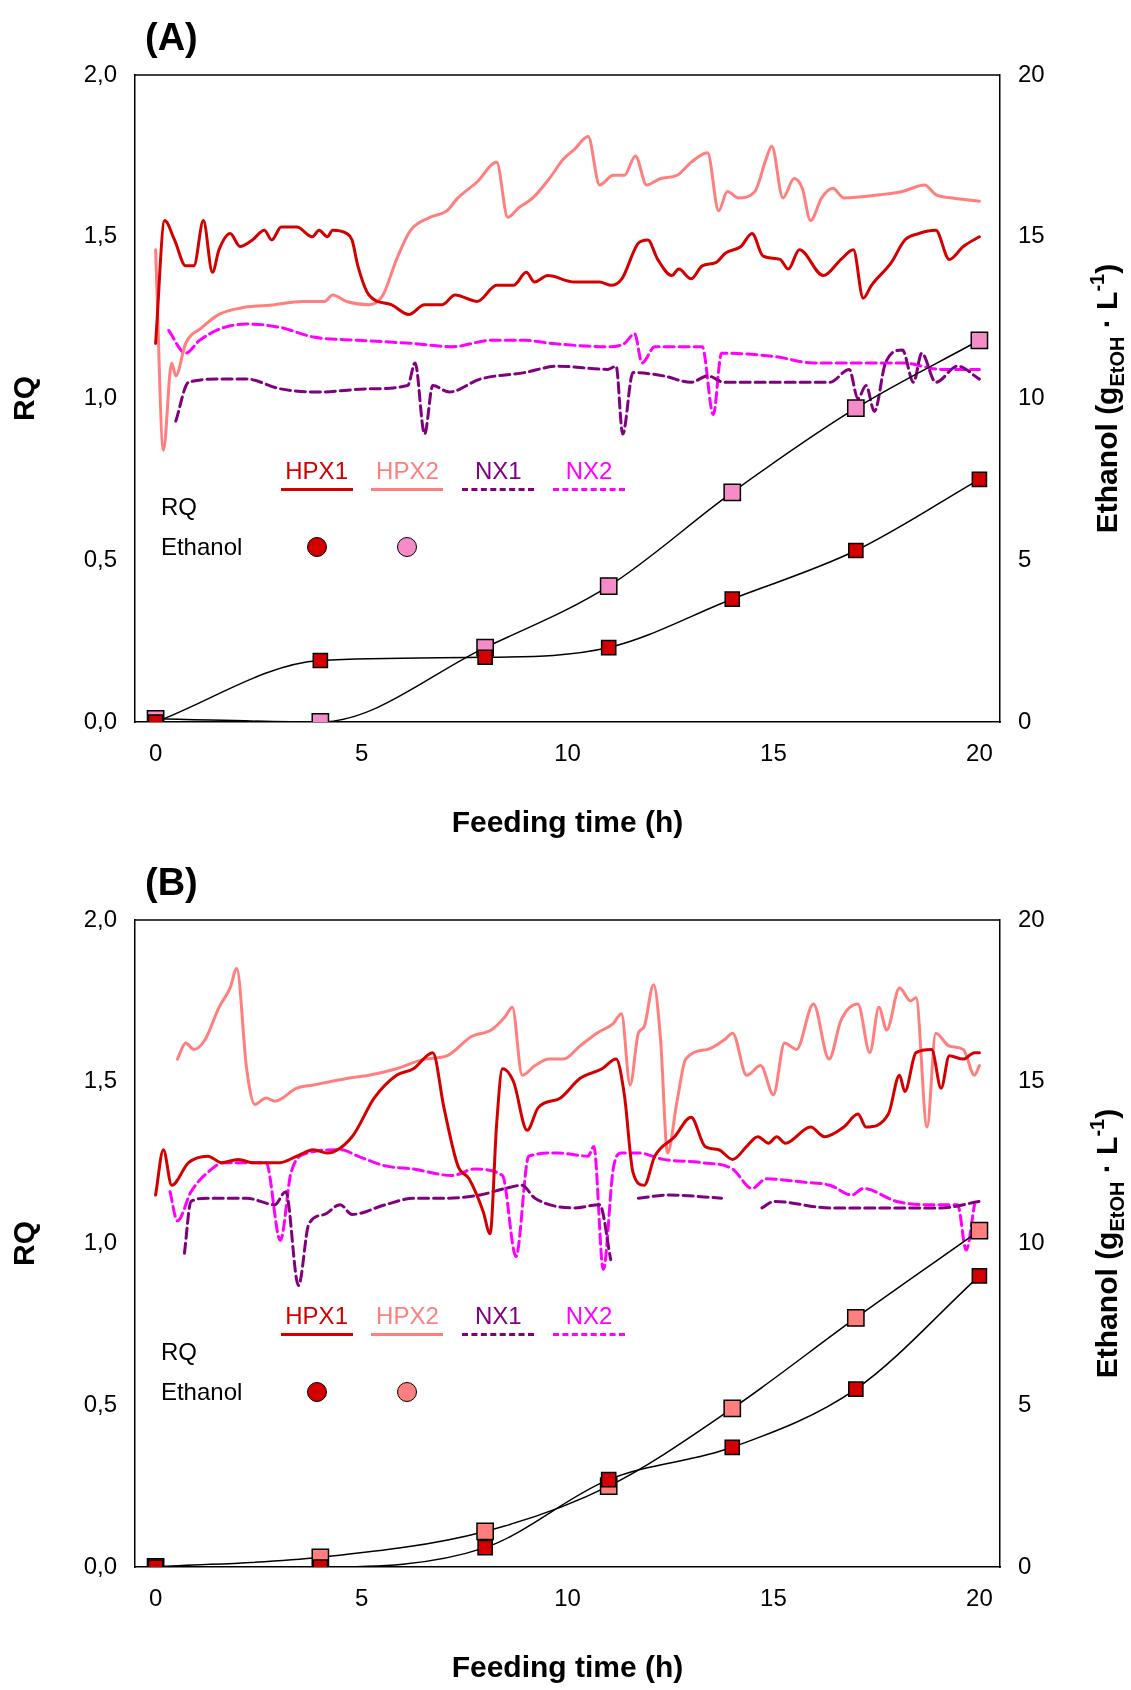 Image resolution: width=1131 pixels, height=1690 pixels. What do you see at coordinates (589, 1316) in the screenshot?
I see `series-label: NX2` at bounding box center [589, 1316].